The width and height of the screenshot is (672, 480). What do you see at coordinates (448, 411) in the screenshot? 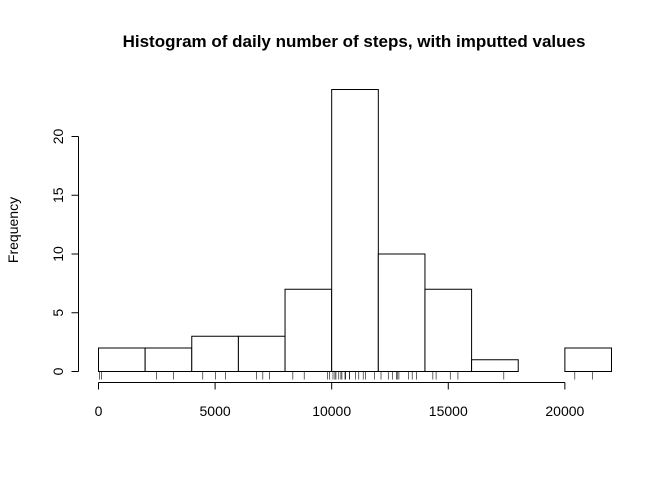
I see `x-tick-label-3: 15000` at bounding box center [448, 411].